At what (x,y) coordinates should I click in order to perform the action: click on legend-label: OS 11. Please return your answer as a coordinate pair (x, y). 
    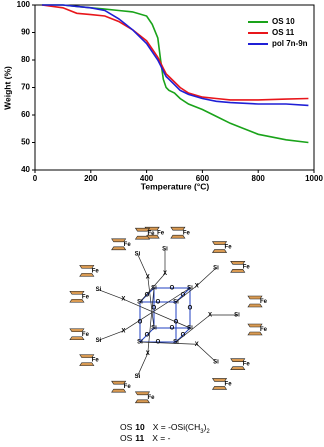
    Looking at the image, I should click on (283, 32).